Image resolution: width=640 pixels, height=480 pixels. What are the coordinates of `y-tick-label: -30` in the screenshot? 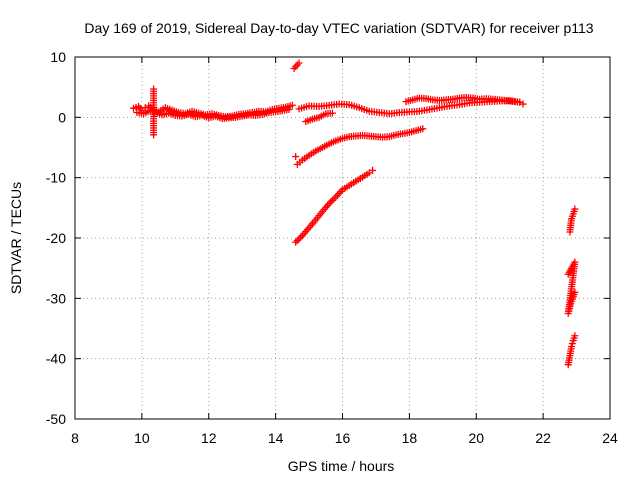 It's located at (56, 298).